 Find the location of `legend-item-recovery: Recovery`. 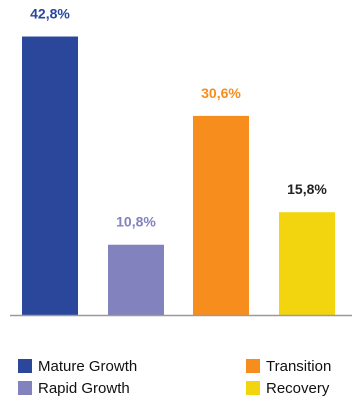

legend-item-recovery: Recovery is located at coordinates (287, 388).